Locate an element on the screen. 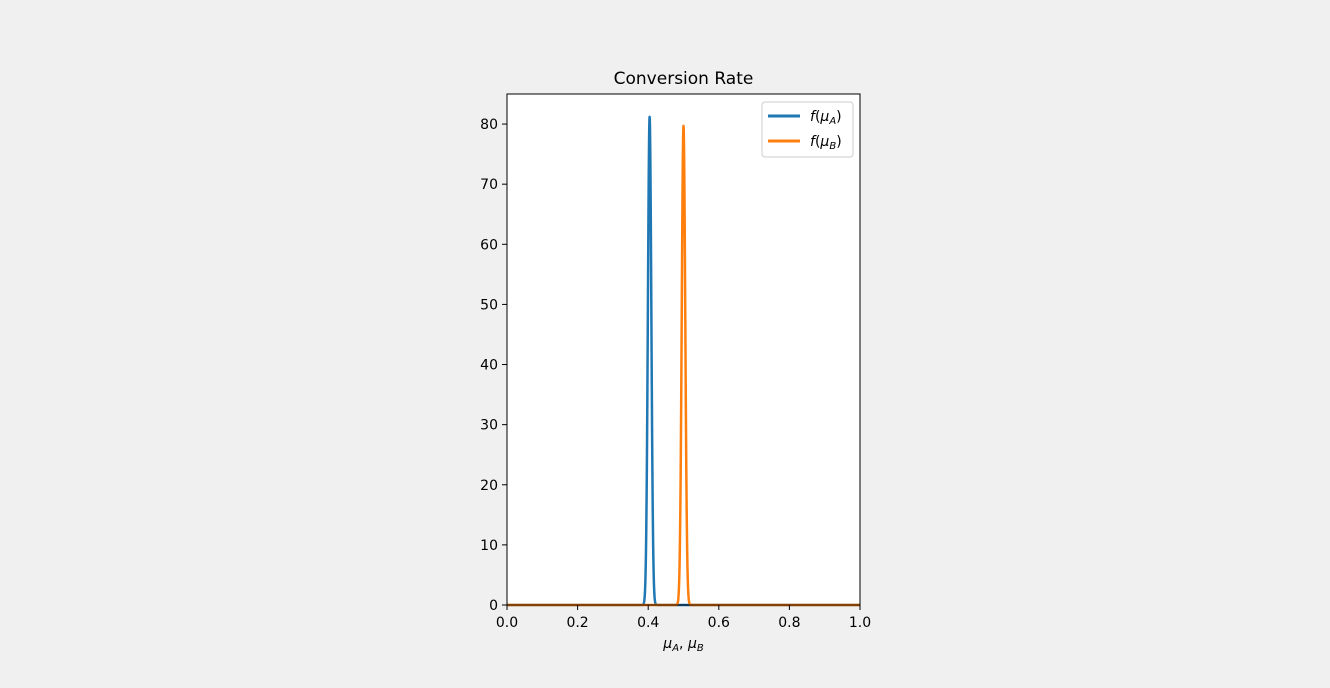 This screenshot has width=1330, height=688. y-axis-ticks: 0 10 20 30 40 50 60 70 80 is located at coordinates (493, 365).